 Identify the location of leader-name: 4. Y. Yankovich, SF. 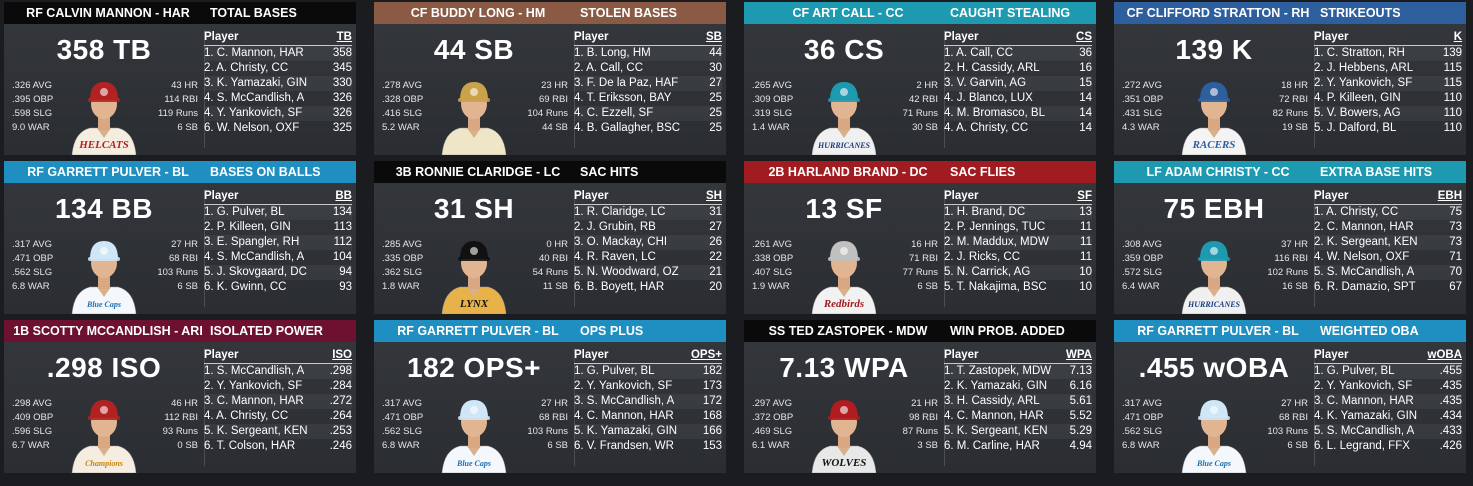
(253, 113).